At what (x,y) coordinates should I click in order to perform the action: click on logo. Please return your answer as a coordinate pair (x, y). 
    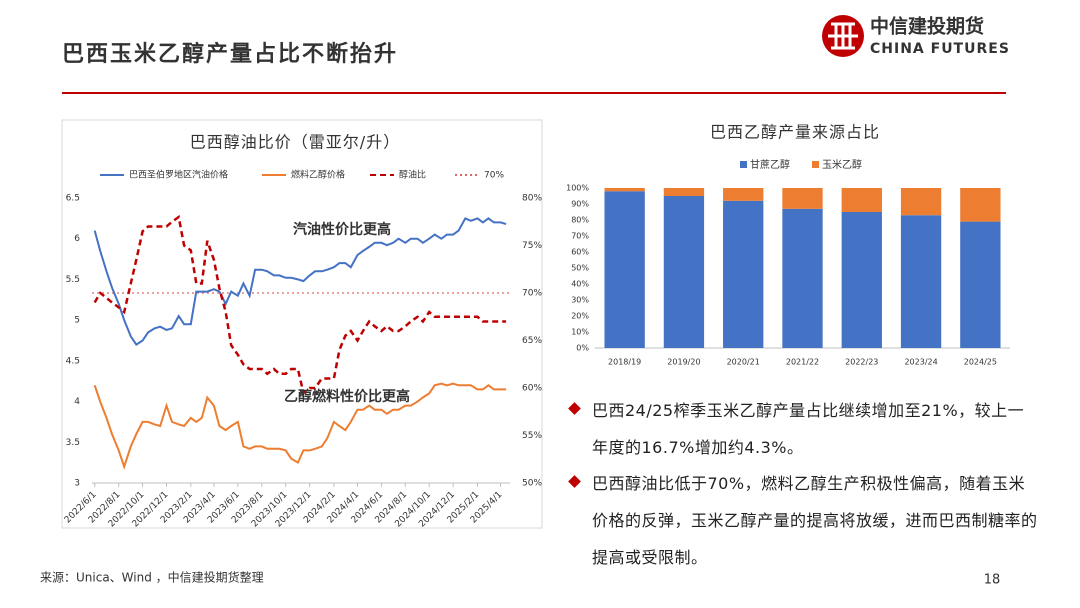
    Looking at the image, I should click on (843, 36).